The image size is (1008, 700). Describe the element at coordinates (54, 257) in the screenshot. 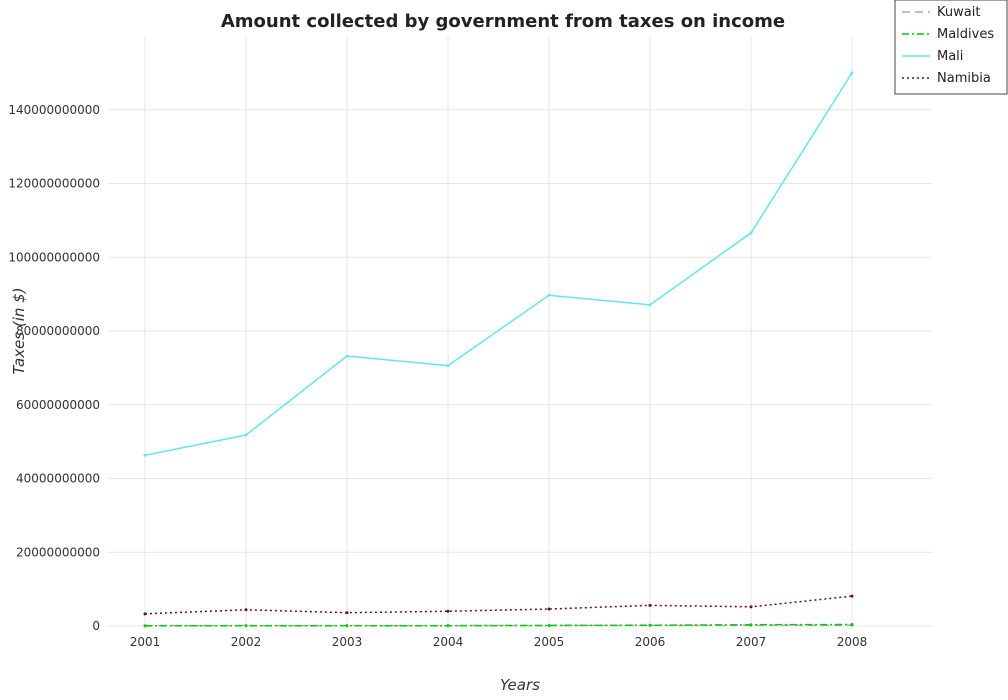

I see `y-tick-label: 100000000000` at that location.